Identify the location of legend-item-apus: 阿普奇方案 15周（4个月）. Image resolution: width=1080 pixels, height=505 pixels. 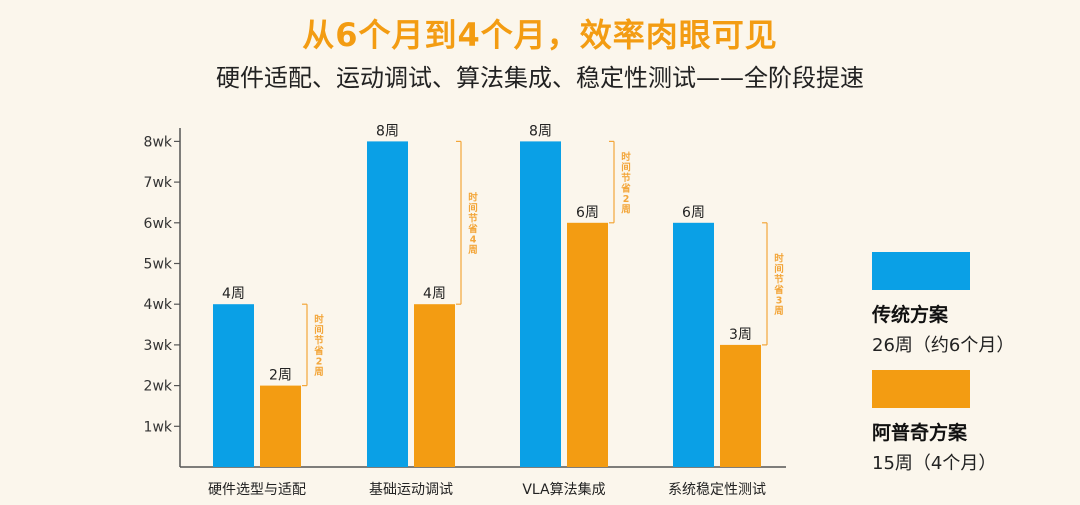
(934, 422).